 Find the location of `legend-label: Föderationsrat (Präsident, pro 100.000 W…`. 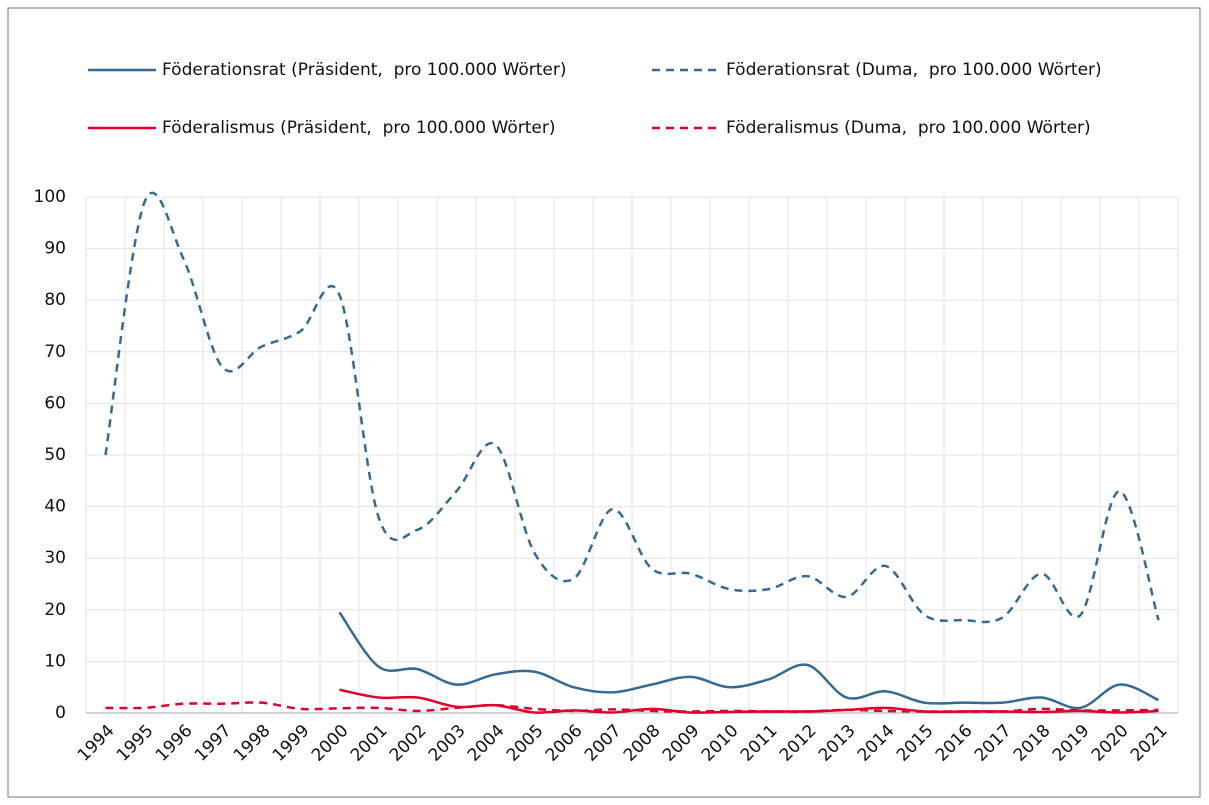

legend-label: Föderationsrat (Präsident, pro 100.000 W… is located at coordinates (364, 70).